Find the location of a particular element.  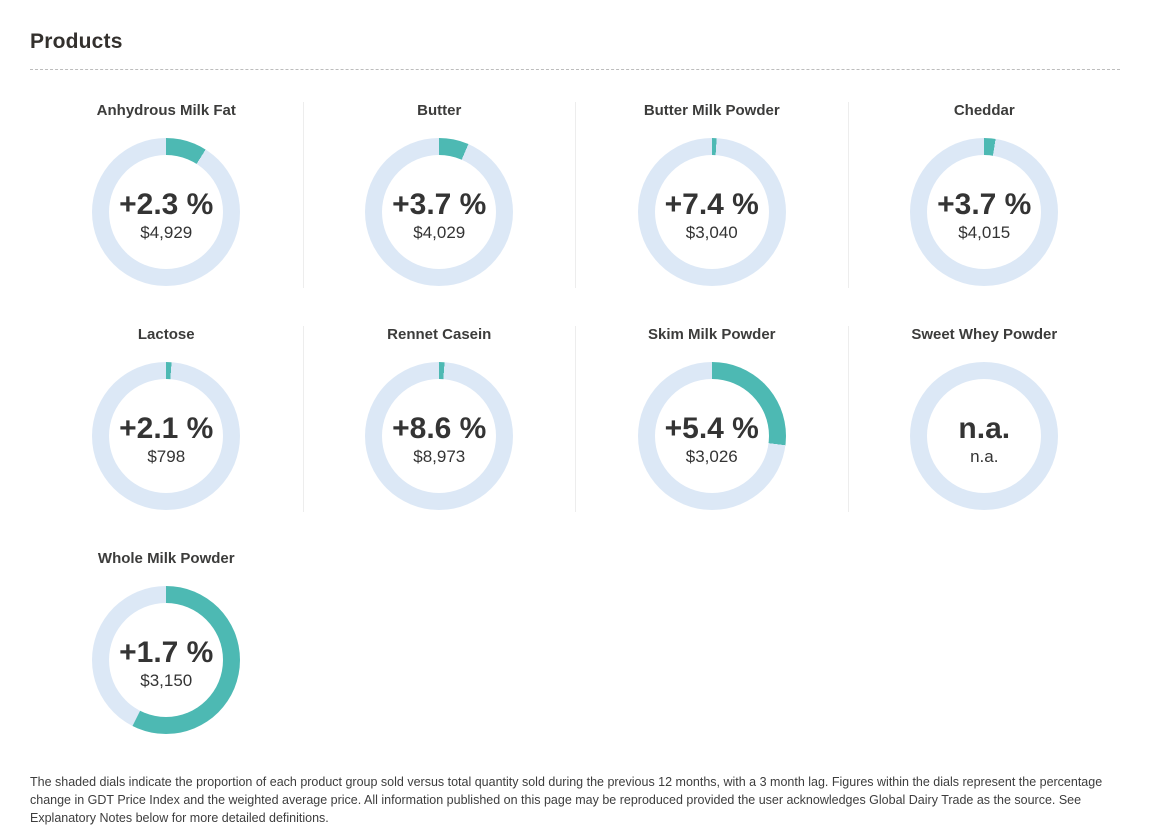

dial-center: +2.1 % $798 is located at coordinates (166, 436).